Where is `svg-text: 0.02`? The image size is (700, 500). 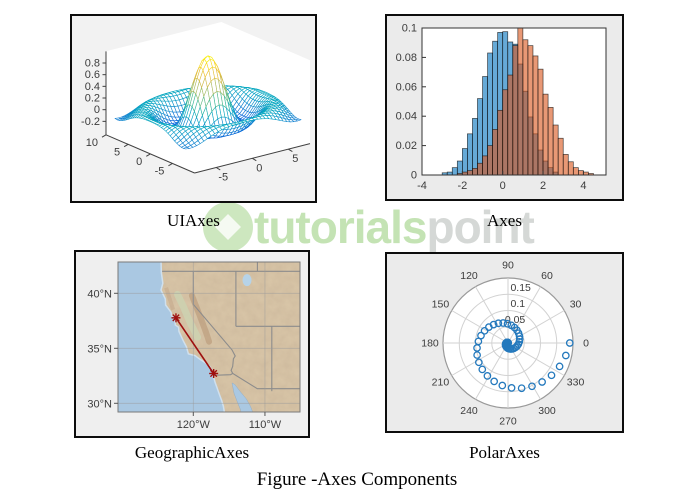
svg-text: 0.02 is located at coordinates (406, 146).